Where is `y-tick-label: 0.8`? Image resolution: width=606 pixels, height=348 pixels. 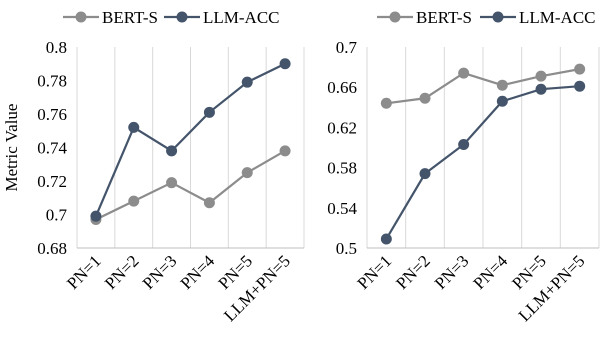 y-tick-label: 0.8 is located at coordinates (56, 47).